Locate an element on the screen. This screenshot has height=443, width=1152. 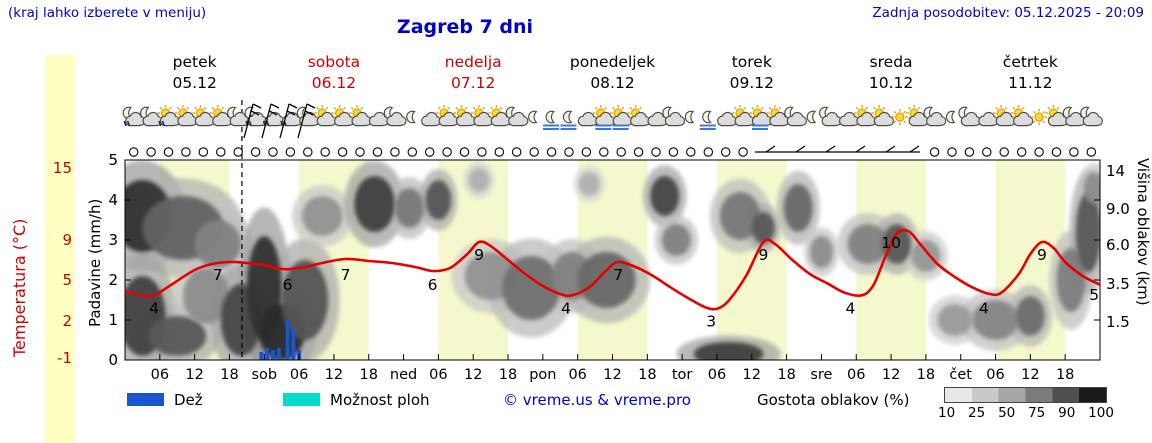
day-name: sreda is located at coordinates (891, 62).